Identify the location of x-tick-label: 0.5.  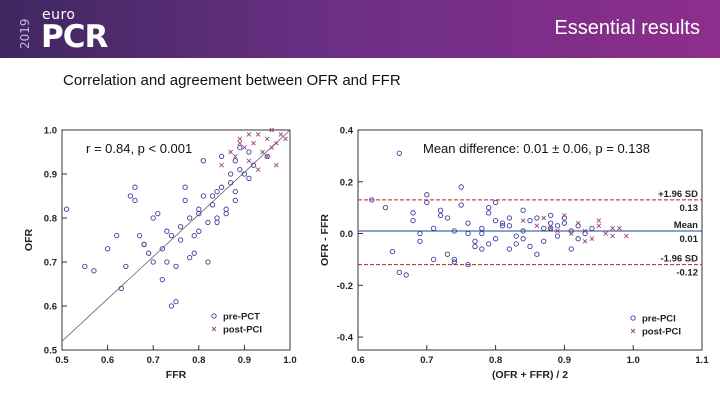
(62, 360).